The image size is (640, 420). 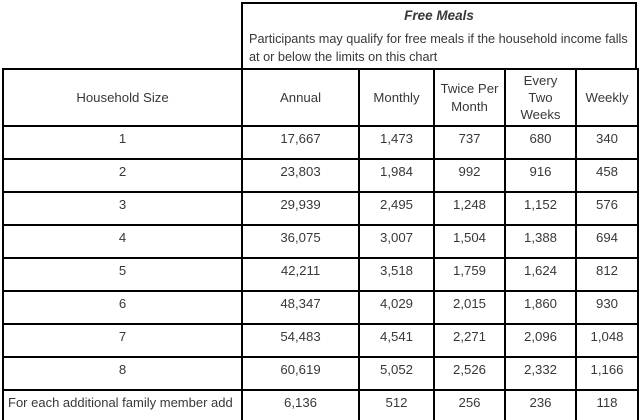 What do you see at coordinates (540, 97) in the screenshot?
I see `col-header-every-two-weeks: Every Two Weeks` at bounding box center [540, 97].